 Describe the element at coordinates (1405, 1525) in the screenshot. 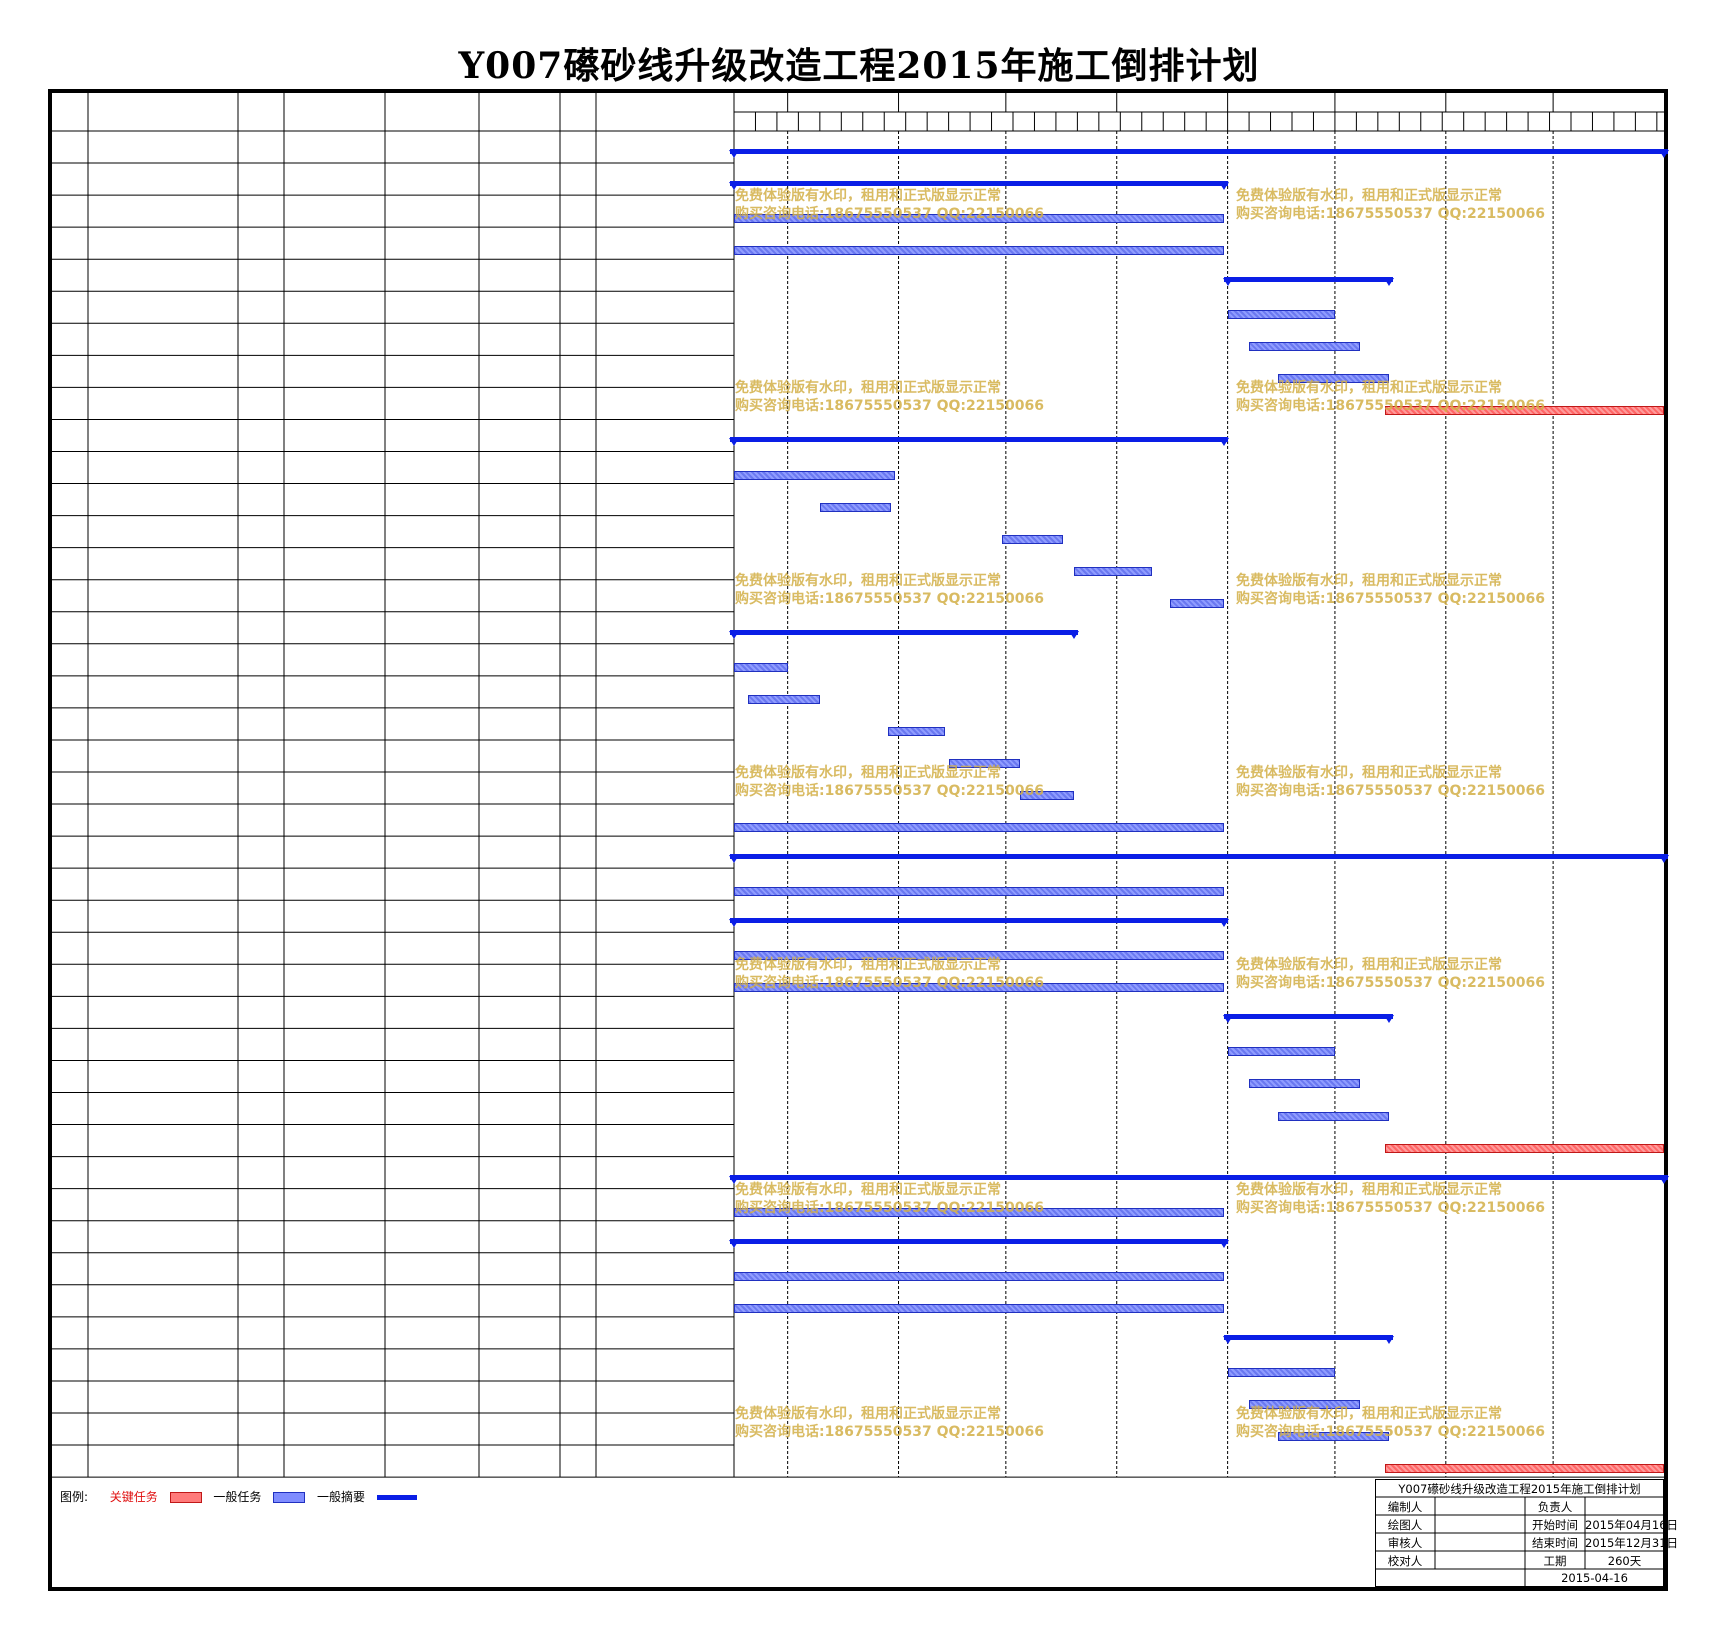

I see `tb-drafter-label: 绘图人` at that location.